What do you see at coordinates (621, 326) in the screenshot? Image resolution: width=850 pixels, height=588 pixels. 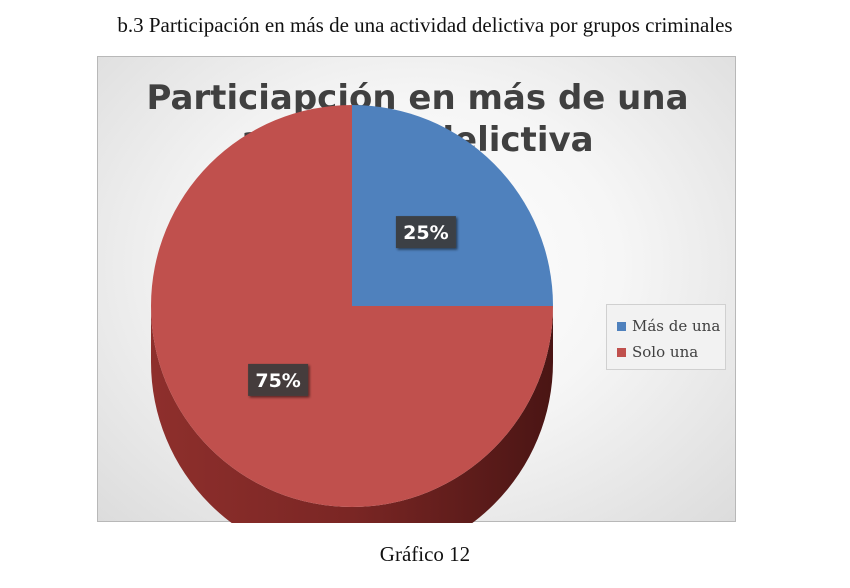 I see `legend-swatch-mas-de-una` at bounding box center [621, 326].